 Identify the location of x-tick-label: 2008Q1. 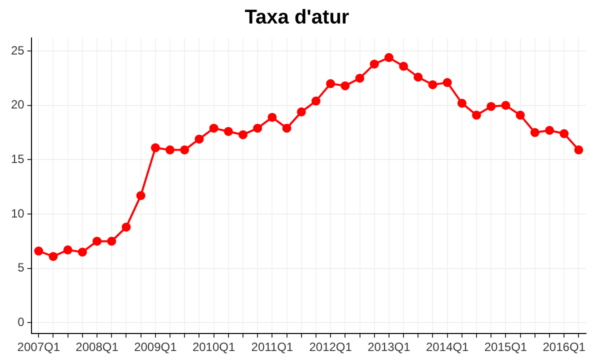
(97, 347).